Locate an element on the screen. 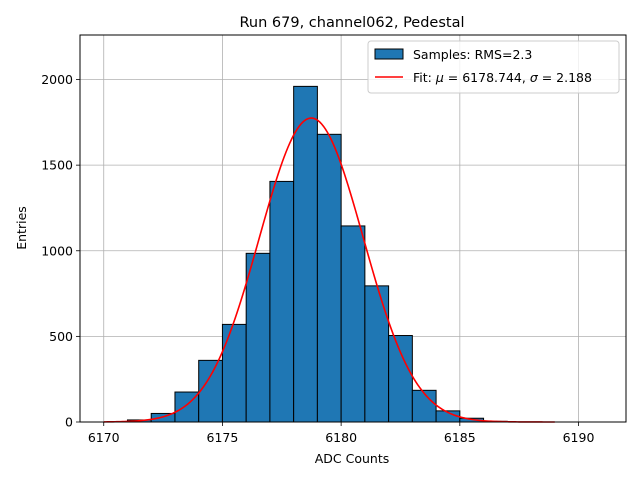  legend-box is located at coordinates (493, 67).